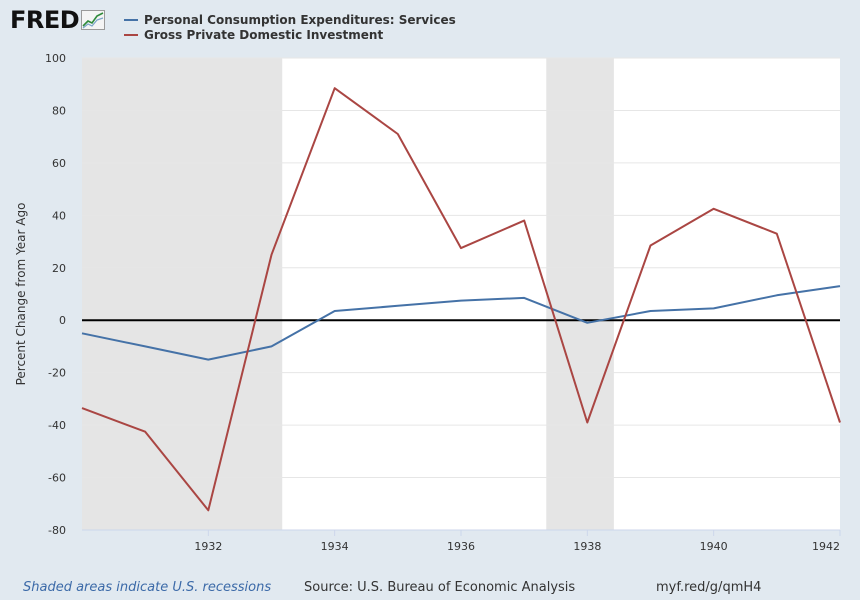  I want to click on x-tick-label: 1942, so click(826, 546).